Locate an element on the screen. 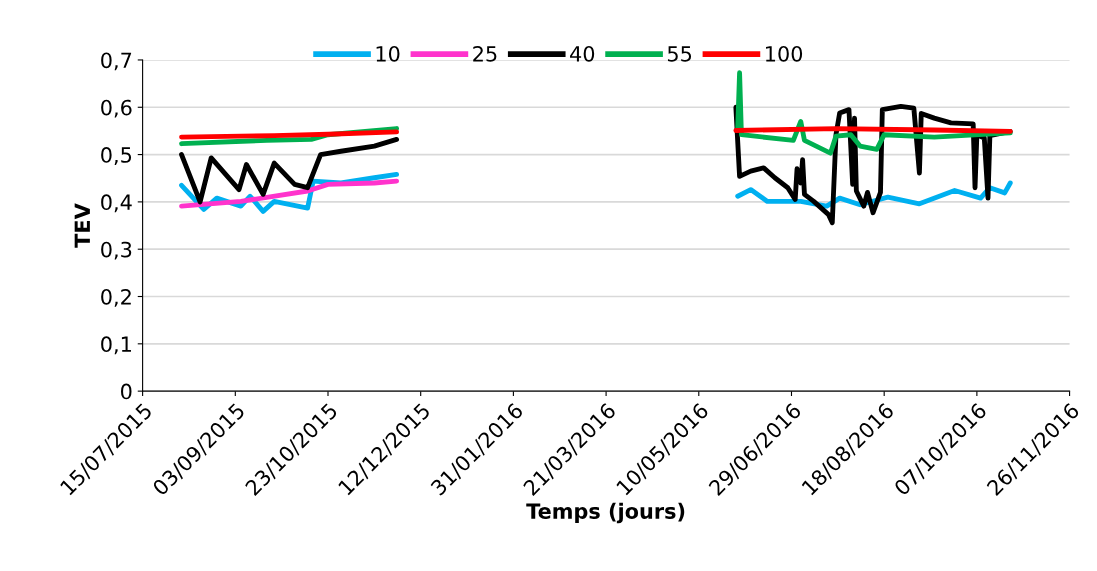 Image resolution: width=1097 pixels, height=571 pixels. y-tick-label: 0 is located at coordinates (126, 391).